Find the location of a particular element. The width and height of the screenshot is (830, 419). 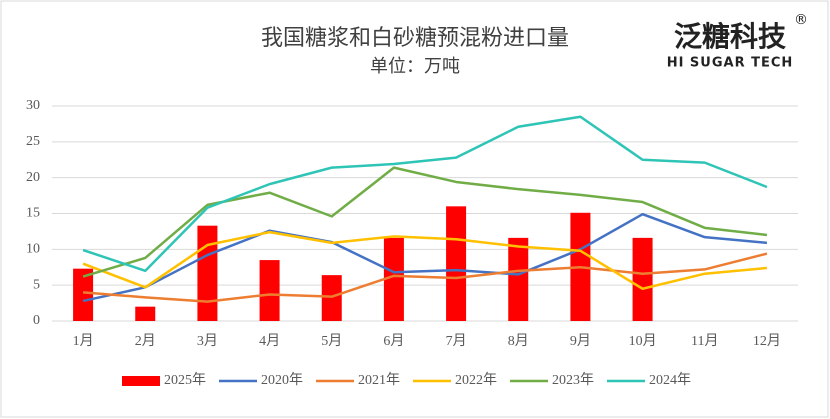

y-tick-label: 20 is located at coordinates (33, 177).